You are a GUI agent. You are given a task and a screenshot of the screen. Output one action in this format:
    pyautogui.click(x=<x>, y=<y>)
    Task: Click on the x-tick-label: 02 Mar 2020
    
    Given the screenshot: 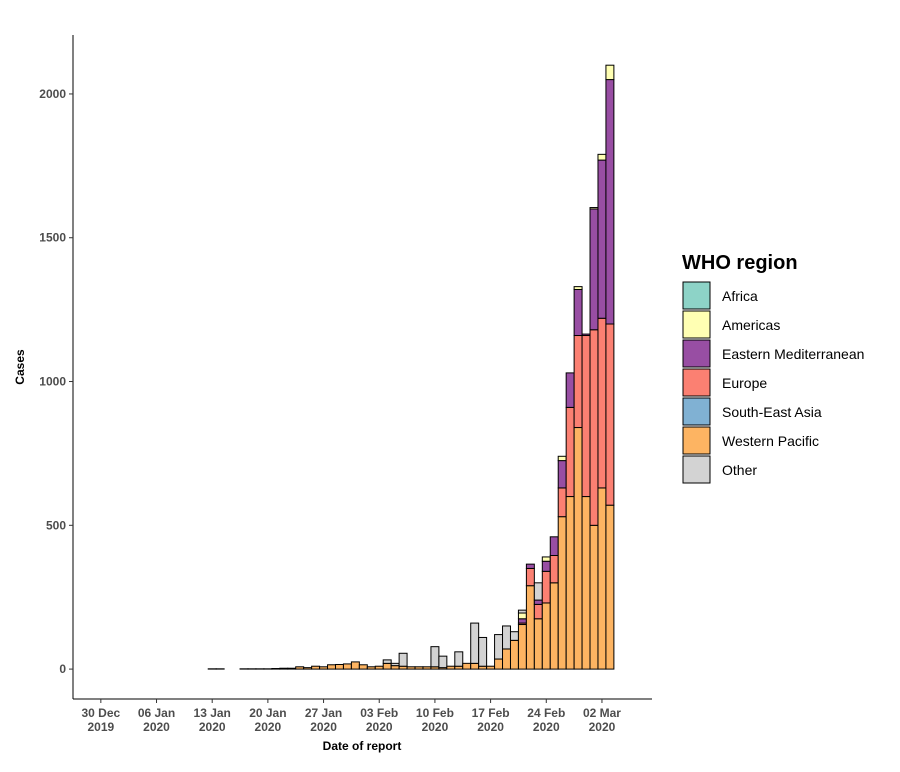 What is the action you would take?
    pyautogui.click(x=602, y=720)
    